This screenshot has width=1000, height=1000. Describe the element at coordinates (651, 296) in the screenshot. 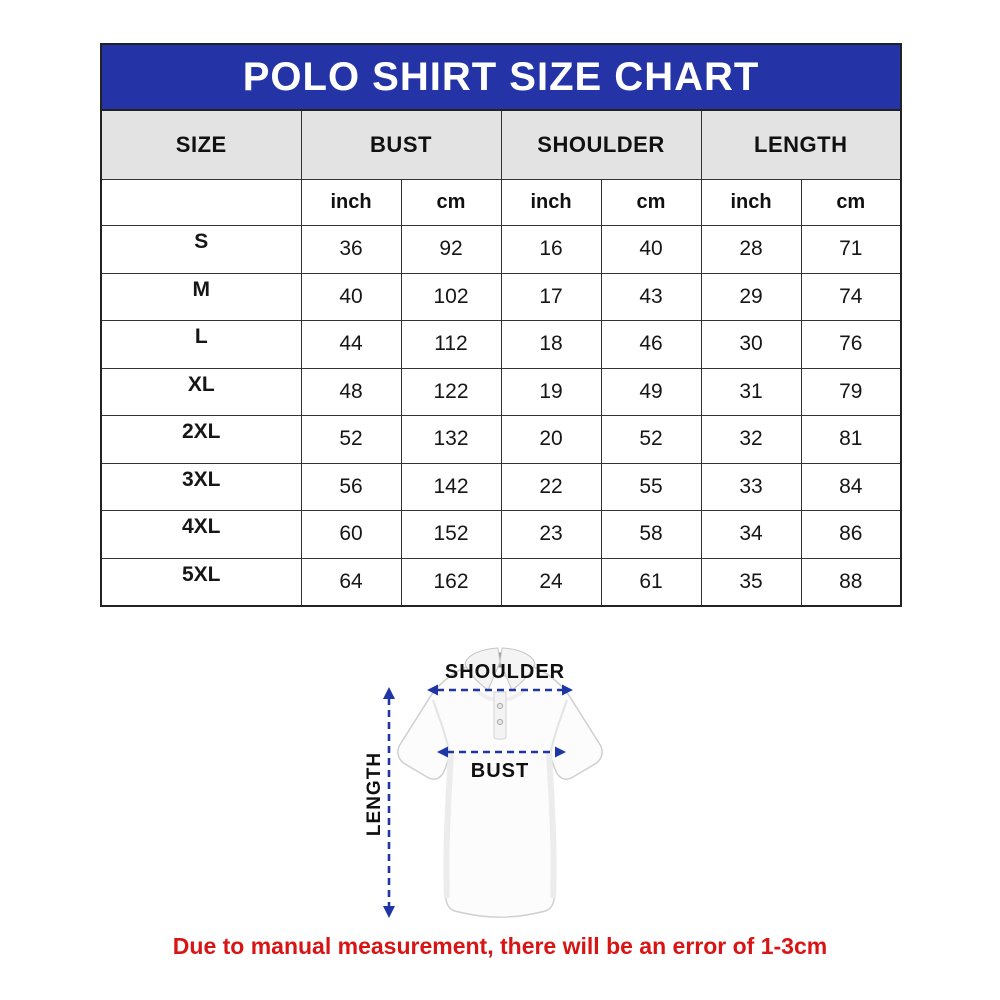

I see `cell: 43` at that location.